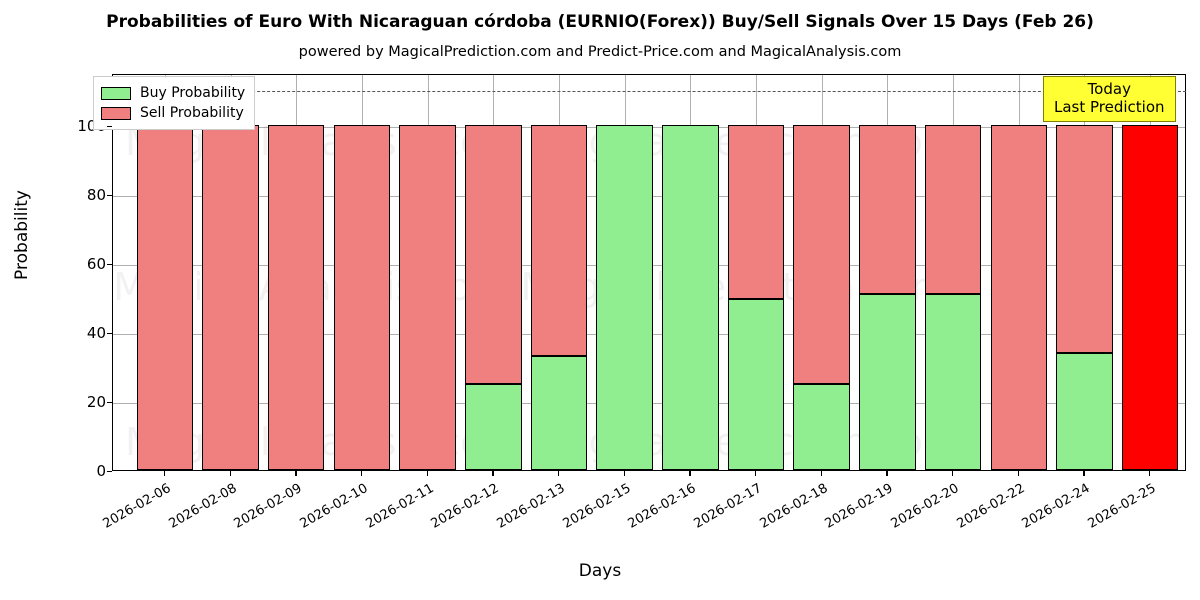  Describe the element at coordinates (22, 235) in the screenshot. I see `y-axis-label: Probability` at that location.